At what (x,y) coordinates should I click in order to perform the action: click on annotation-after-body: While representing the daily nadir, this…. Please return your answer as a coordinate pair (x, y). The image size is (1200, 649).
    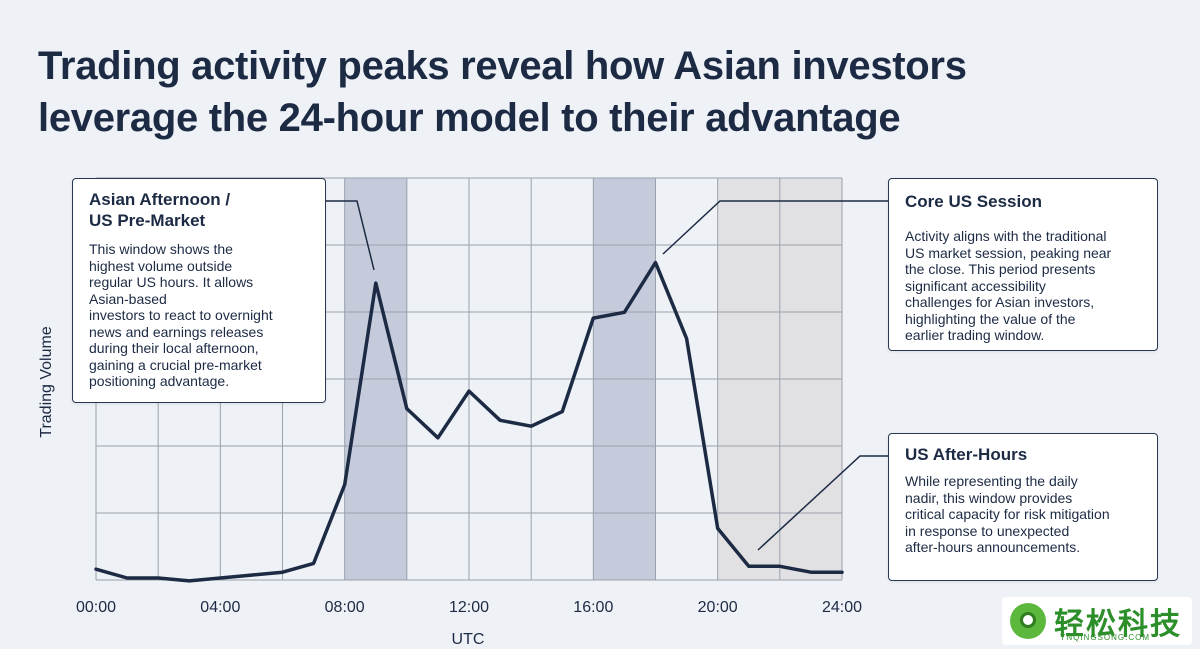
    Looking at the image, I should click on (1023, 514).